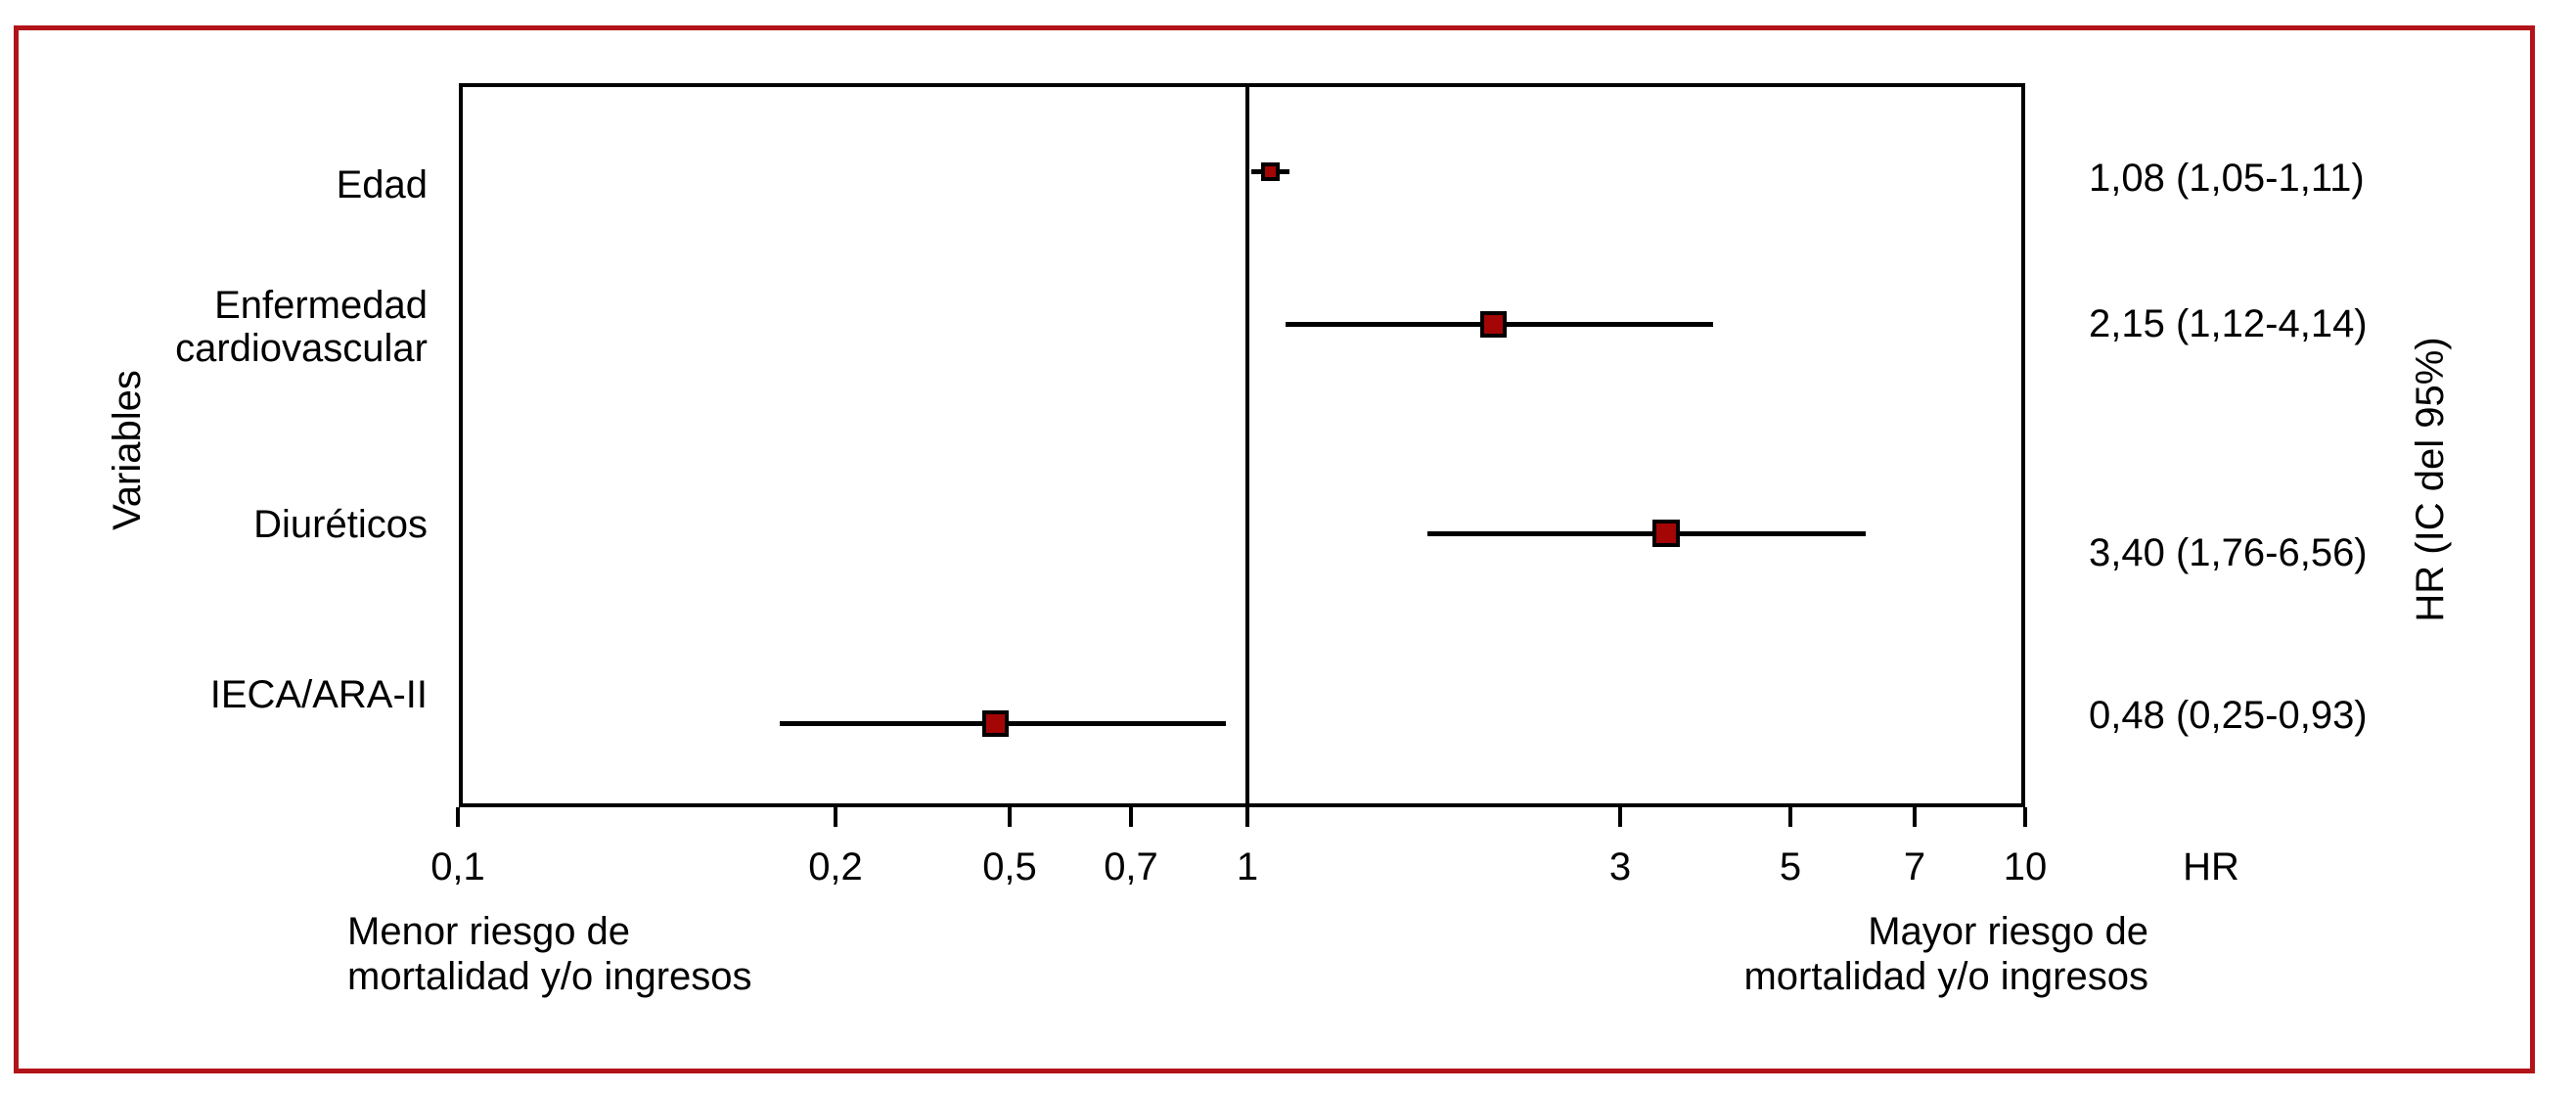 Image resolution: width=2576 pixels, height=1093 pixels. I want to click on annotation-higher-risk: Mayor riesgo de mortalidad y/o ingresos, so click(1945, 954).